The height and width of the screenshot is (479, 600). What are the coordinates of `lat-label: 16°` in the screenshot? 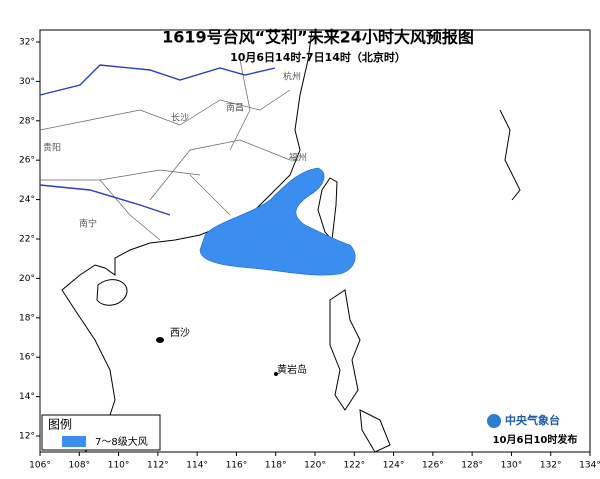 It's located at (27, 358).